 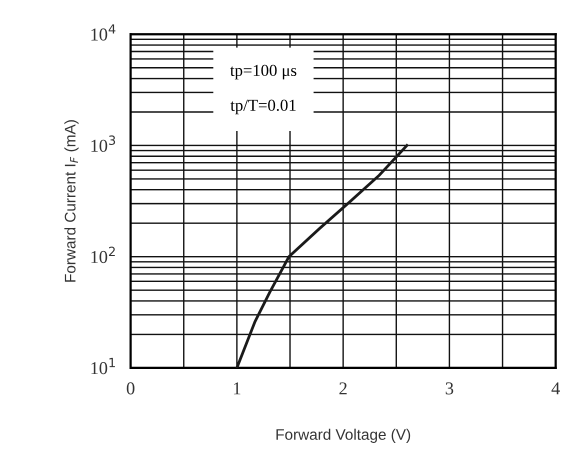 I want to click on x-tick-label: 3, so click(x=450, y=388).